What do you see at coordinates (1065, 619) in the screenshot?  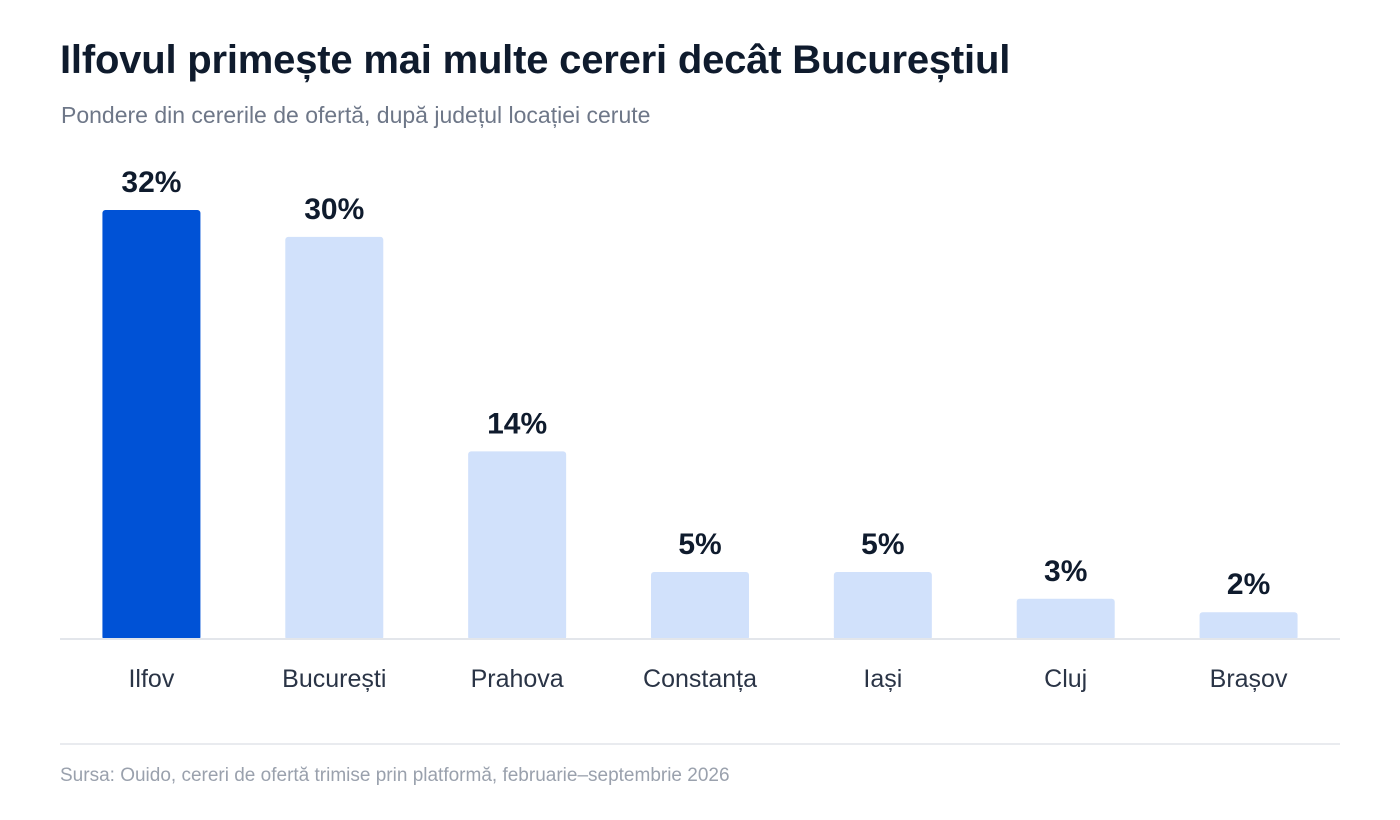 I see `bar-cluj` at bounding box center [1065, 619].